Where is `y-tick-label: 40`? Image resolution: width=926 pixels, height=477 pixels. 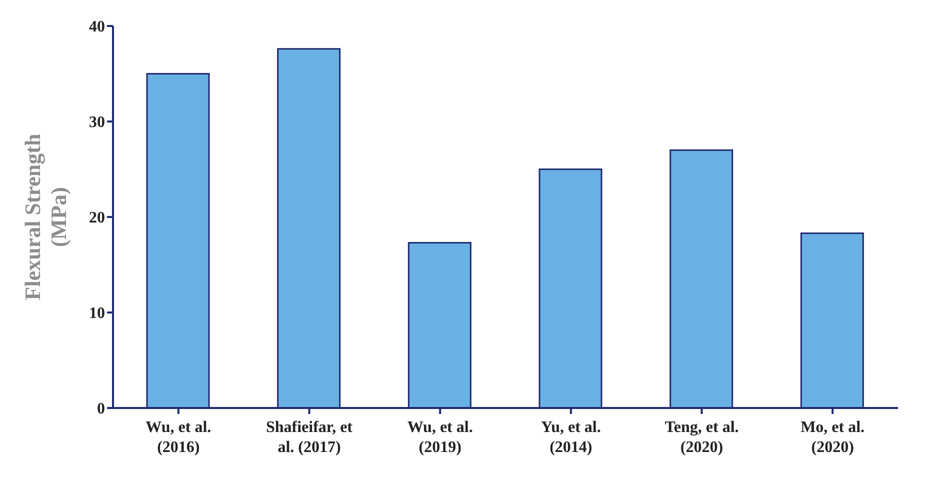 y-tick-label: 40 is located at coordinates (97, 27).